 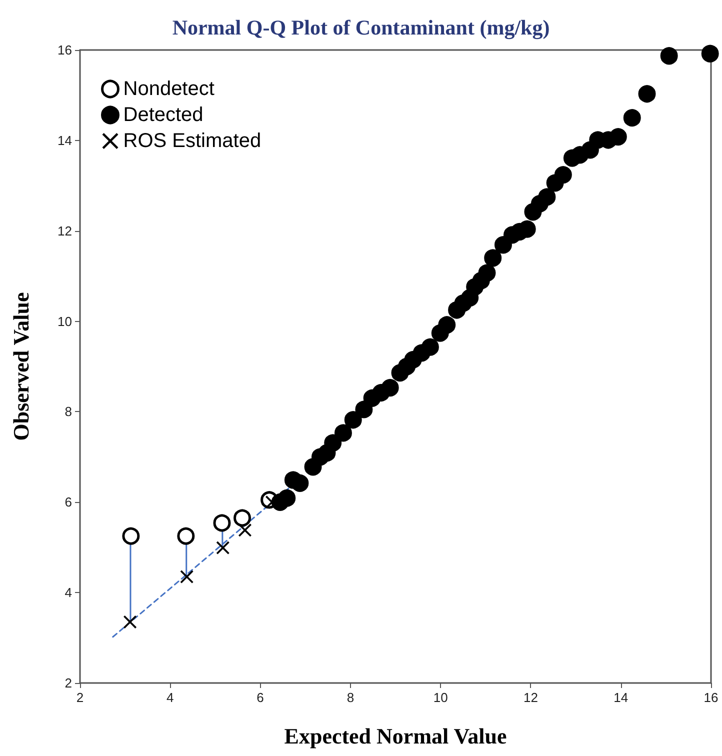 What do you see at coordinates (21, 366) in the screenshot?
I see `y-axis-title: Observed Value` at bounding box center [21, 366].